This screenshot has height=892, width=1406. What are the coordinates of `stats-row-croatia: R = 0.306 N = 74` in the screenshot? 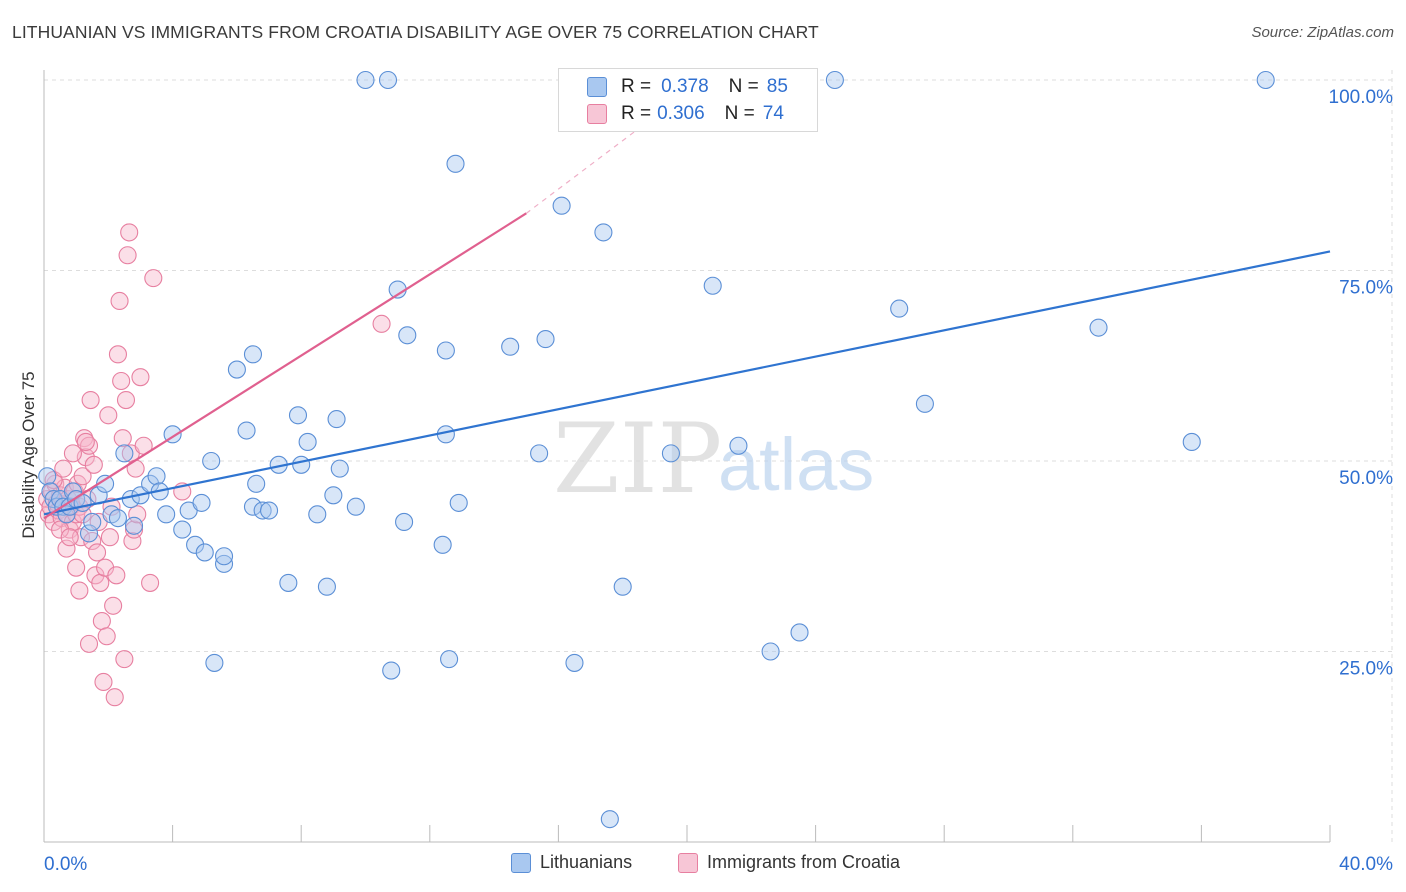 It's located at (671, 114).